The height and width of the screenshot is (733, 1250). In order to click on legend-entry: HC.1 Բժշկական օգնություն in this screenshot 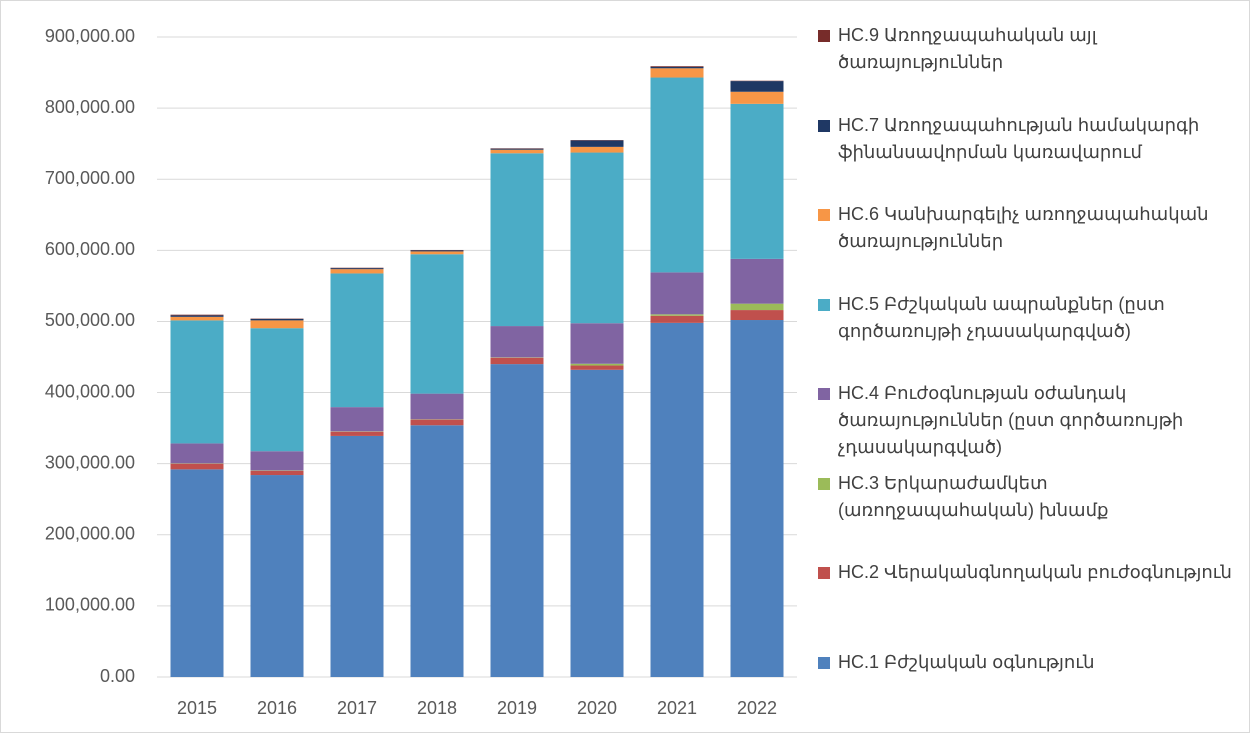, I will do `click(1028, 662)`.